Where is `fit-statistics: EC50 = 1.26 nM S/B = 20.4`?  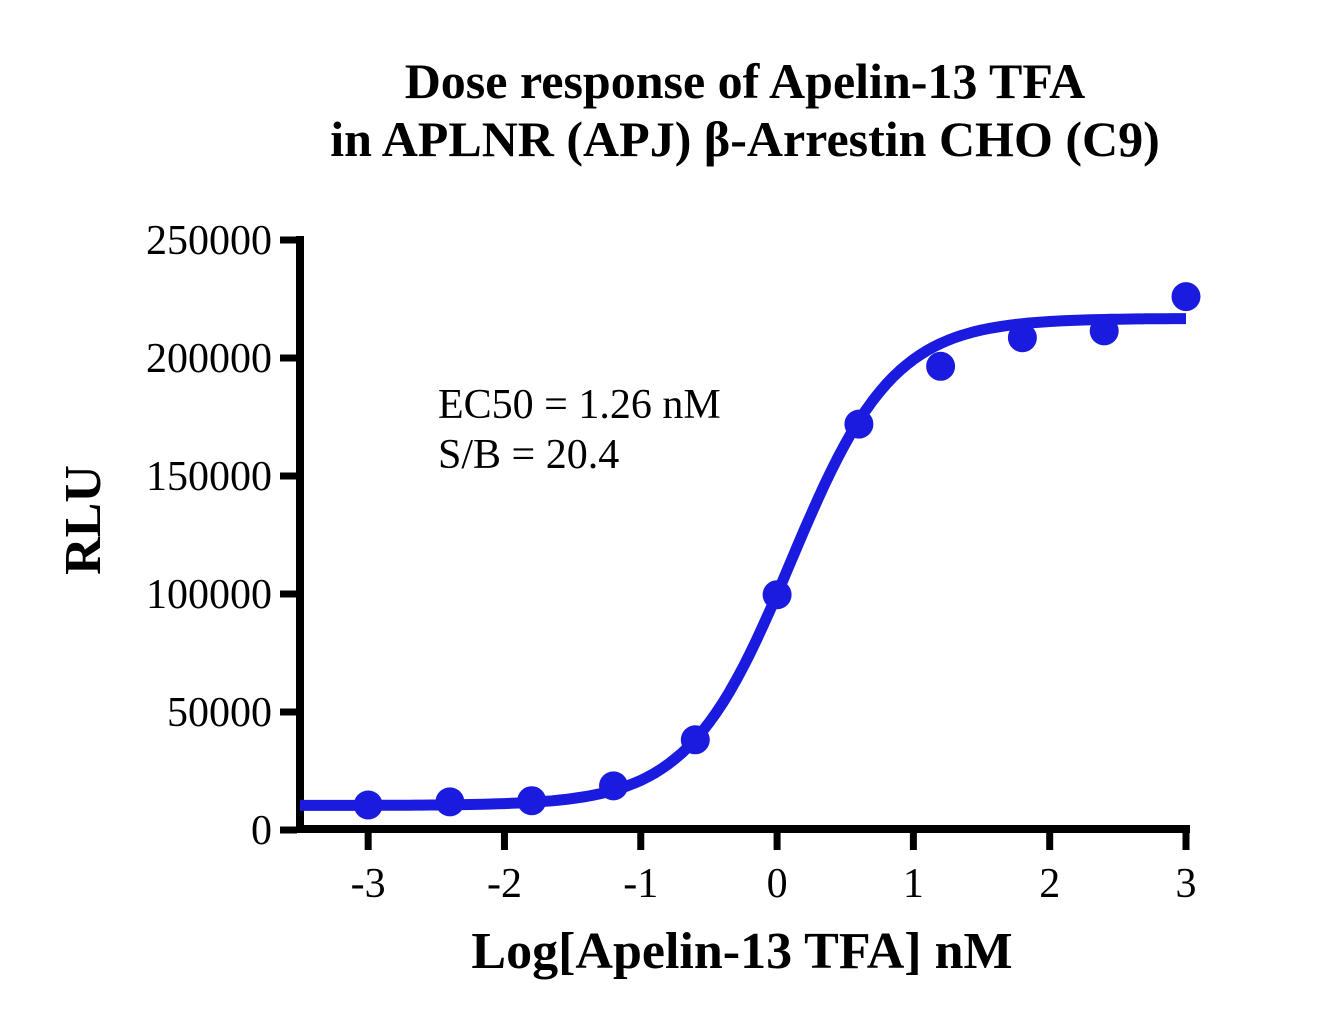
fit-statistics: EC50 = 1.26 nM S/B = 20.4 is located at coordinates (579, 430).